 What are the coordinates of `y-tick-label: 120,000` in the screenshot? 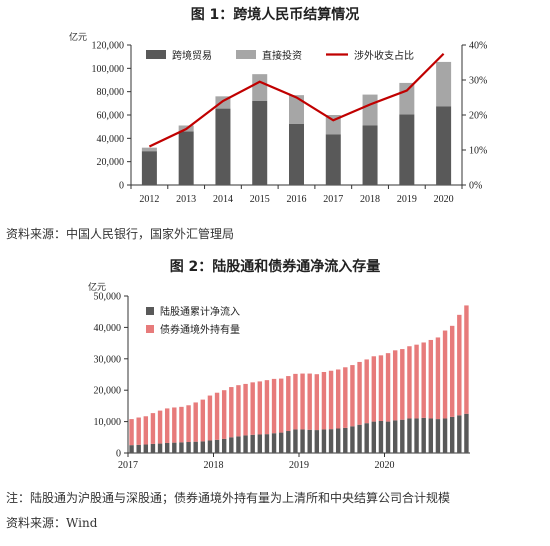 It's located at (108, 46).